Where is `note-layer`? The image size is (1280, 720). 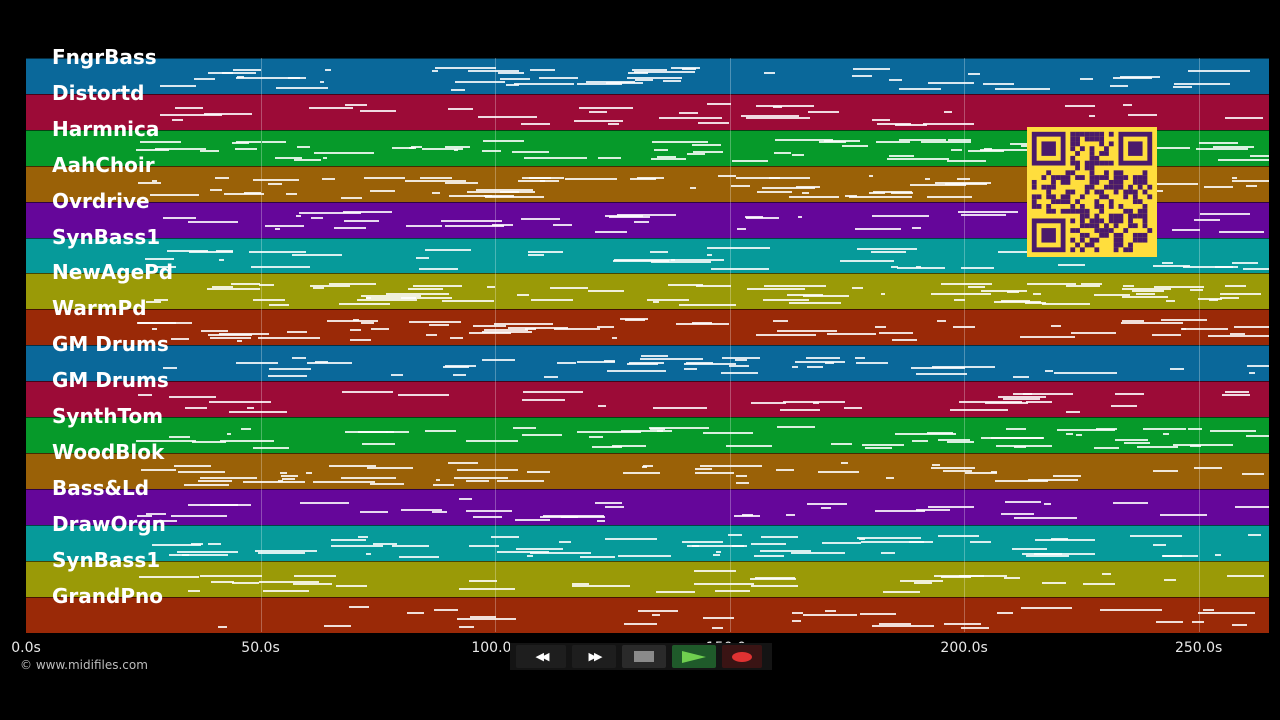
note-layer is located at coordinates (647, 291).